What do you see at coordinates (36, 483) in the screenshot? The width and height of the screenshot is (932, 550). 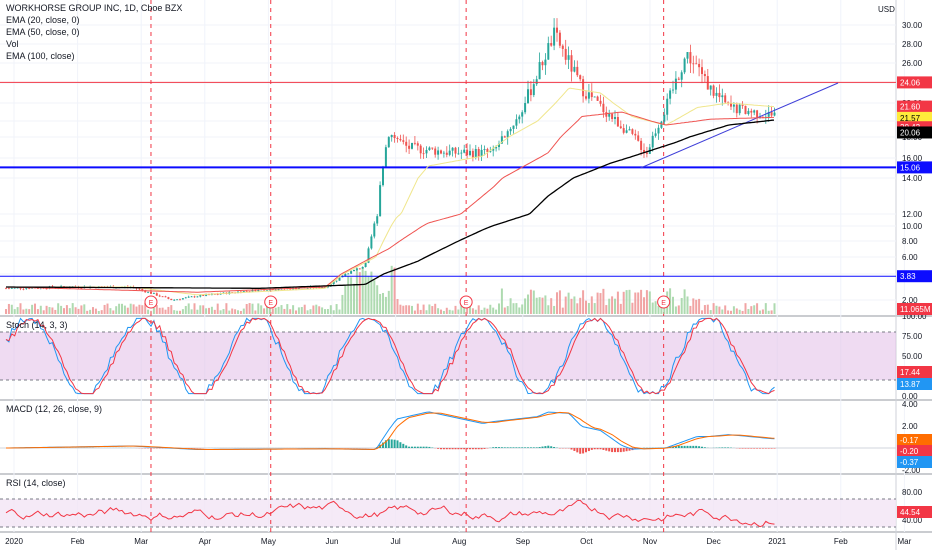 I see `rsi-title: RSI (14, close)` at bounding box center [36, 483].